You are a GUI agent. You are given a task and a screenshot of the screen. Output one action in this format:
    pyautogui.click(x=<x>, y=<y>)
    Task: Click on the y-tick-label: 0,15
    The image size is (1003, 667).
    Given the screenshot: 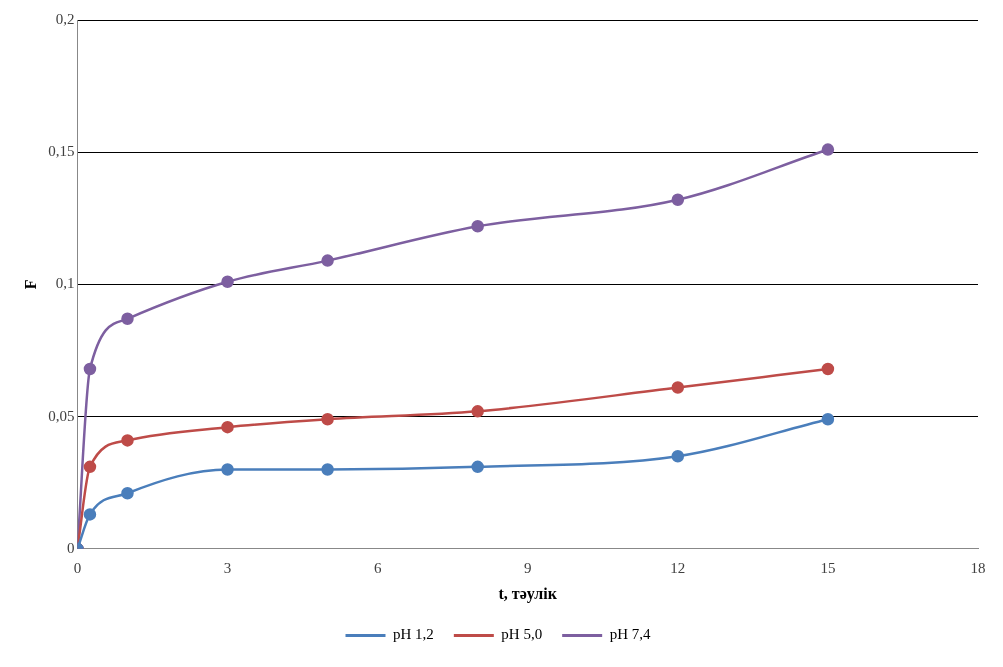 What is the action you would take?
    pyautogui.click(x=61, y=151)
    